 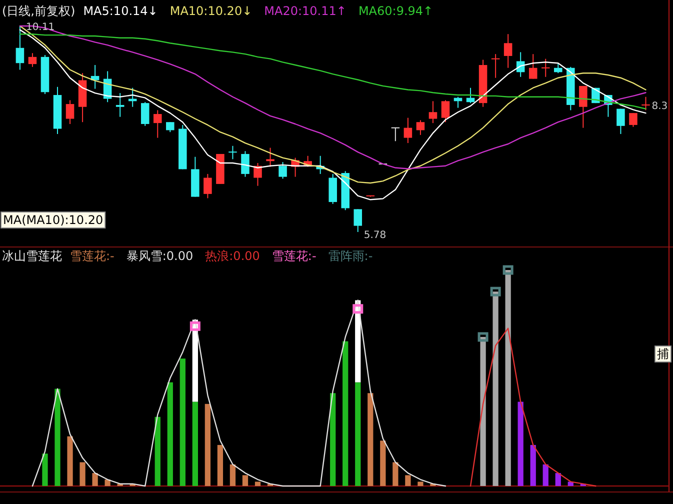 I want to click on annotation: 捕, so click(x=663, y=354).